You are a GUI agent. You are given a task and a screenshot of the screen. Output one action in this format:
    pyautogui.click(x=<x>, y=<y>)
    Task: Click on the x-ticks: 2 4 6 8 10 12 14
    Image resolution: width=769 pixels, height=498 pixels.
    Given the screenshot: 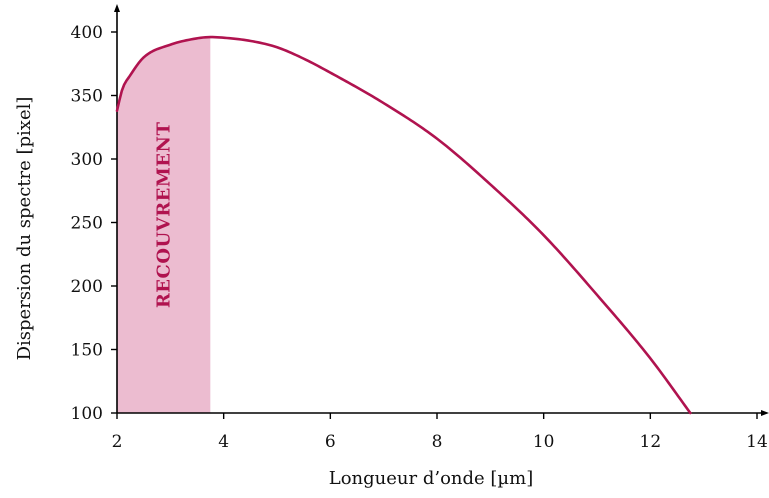 What is the action you would take?
    pyautogui.click(x=440, y=432)
    